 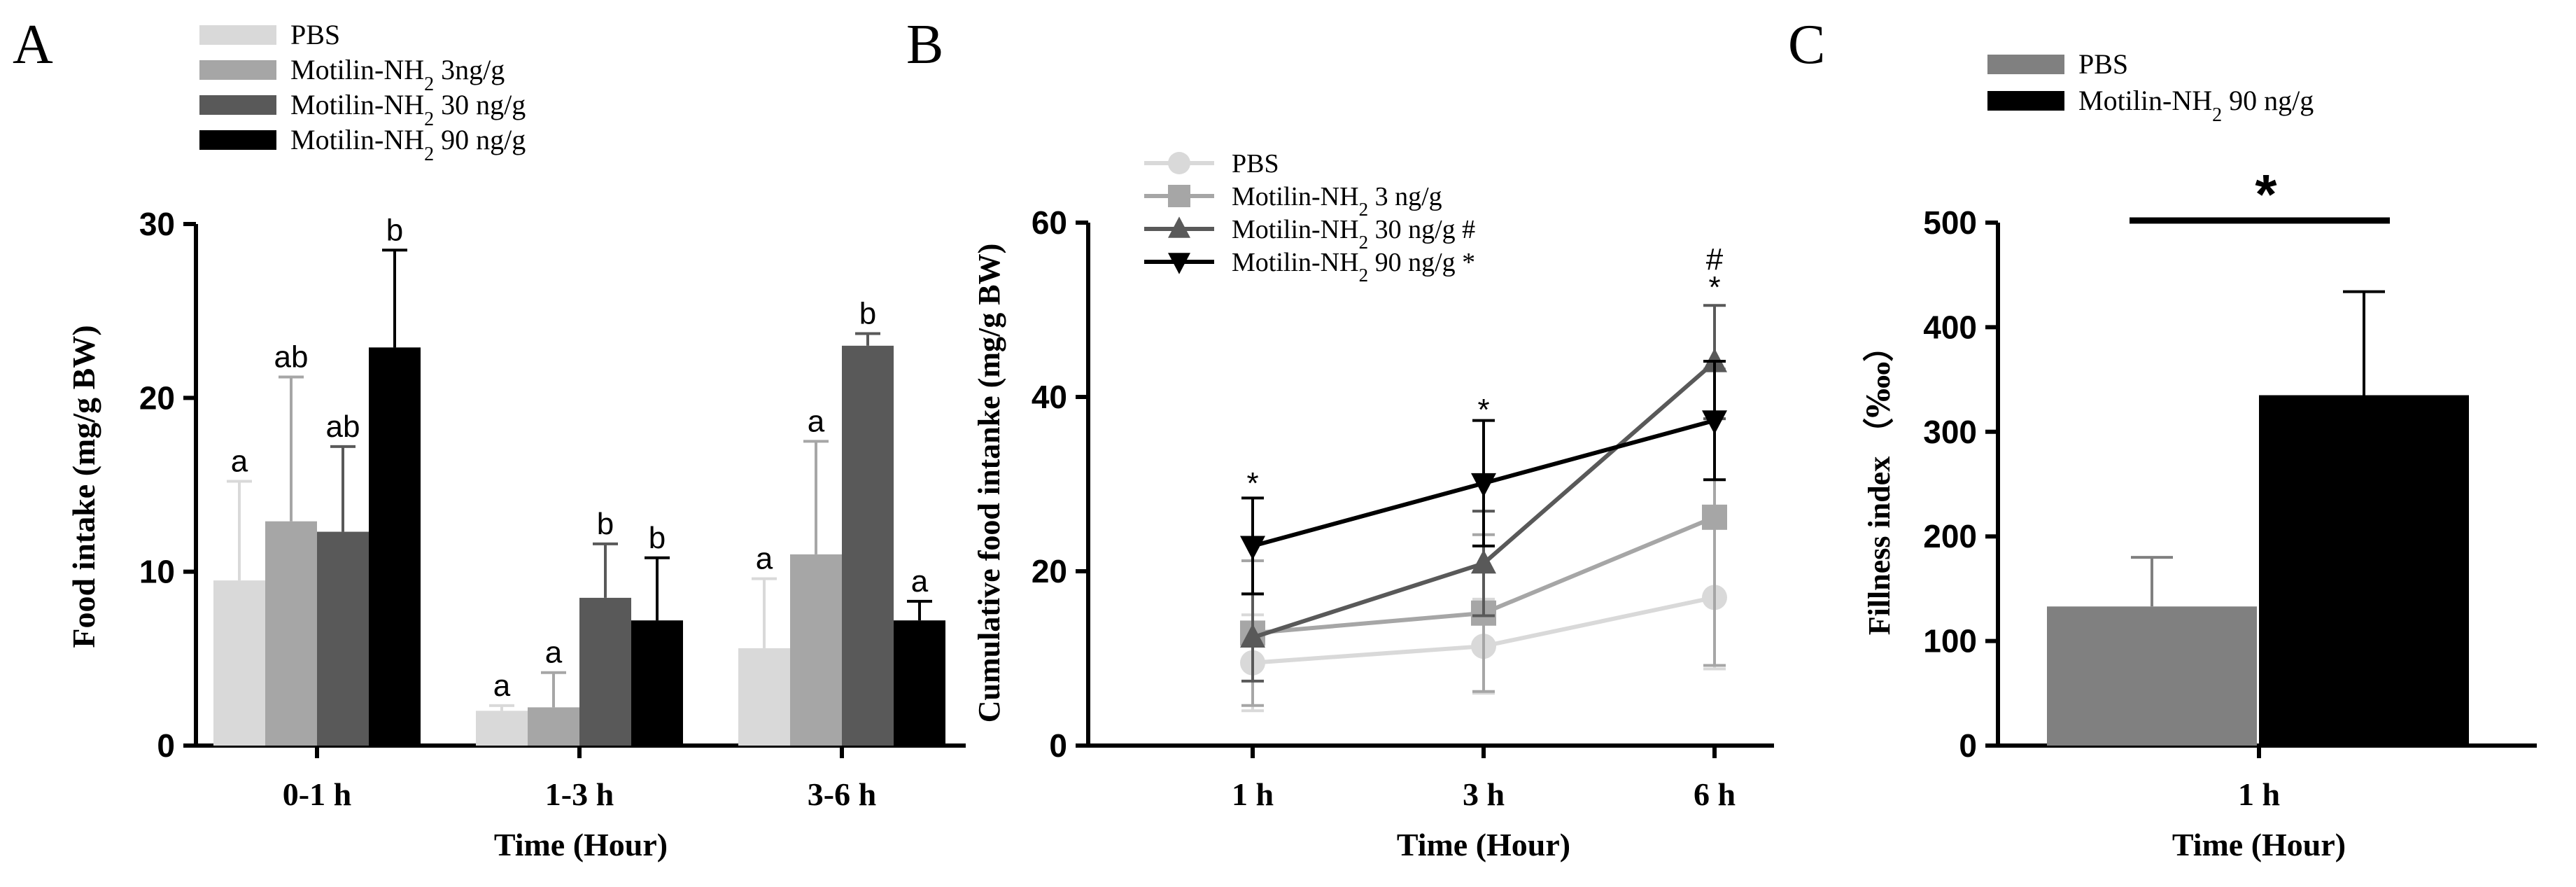 I want to click on y-tick-label: 300, so click(x=1950, y=432).